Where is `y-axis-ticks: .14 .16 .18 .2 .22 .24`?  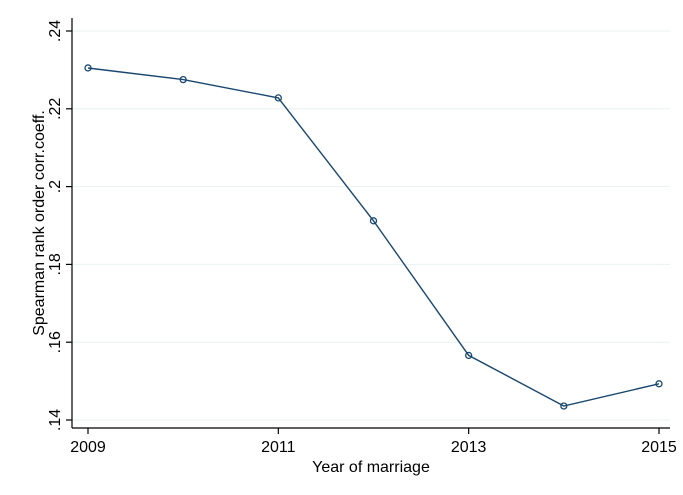
y-axis-ticks: .14 .16 .18 .2 .22 .24 is located at coordinates (59, 225).